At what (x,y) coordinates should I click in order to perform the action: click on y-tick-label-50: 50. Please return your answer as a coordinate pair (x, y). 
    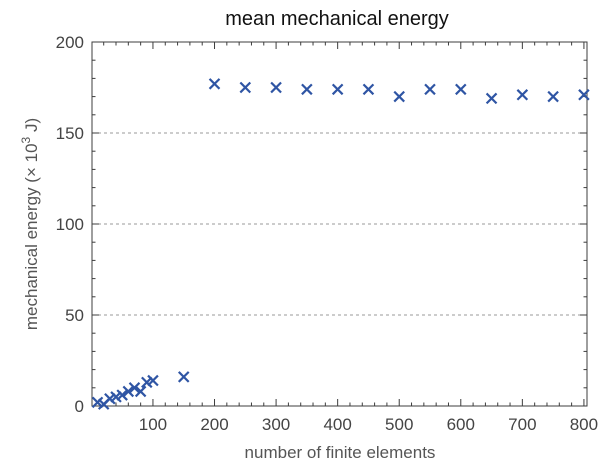
    Looking at the image, I should click on (74, 315).